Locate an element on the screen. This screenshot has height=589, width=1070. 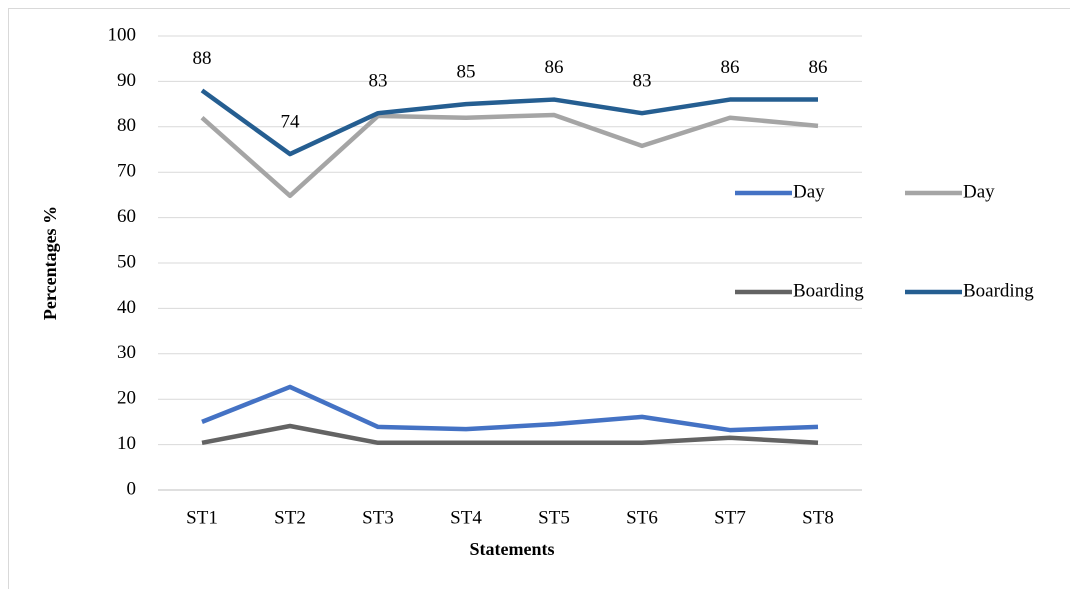
x-tick-label: ST7 is located at coordinates (730, 517).